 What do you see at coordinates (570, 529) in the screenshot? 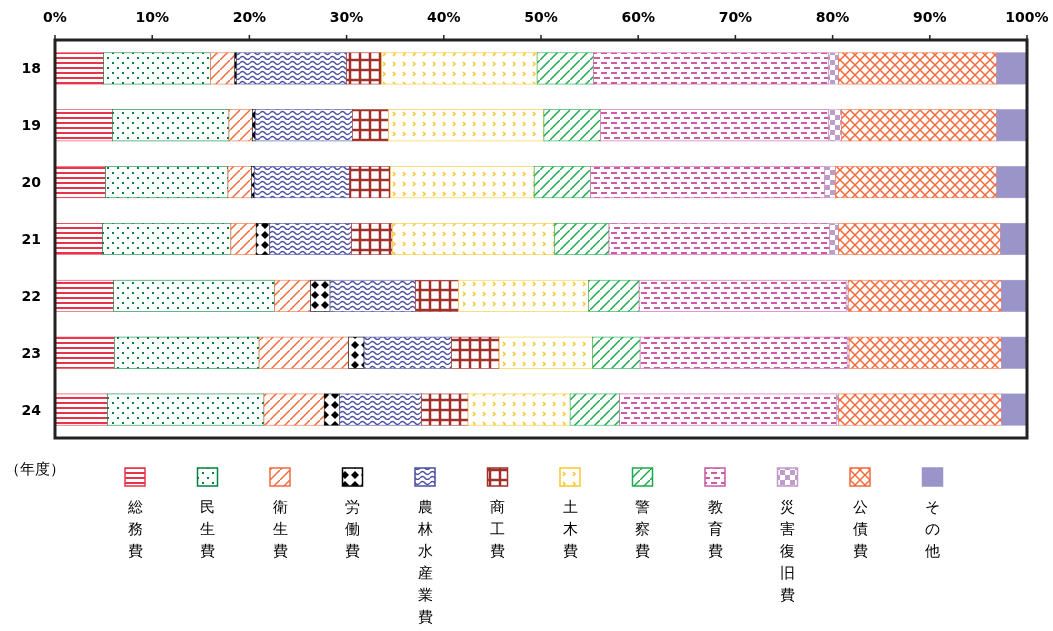
I see `legend-label: 土木費` at bounding box center [570, 529].